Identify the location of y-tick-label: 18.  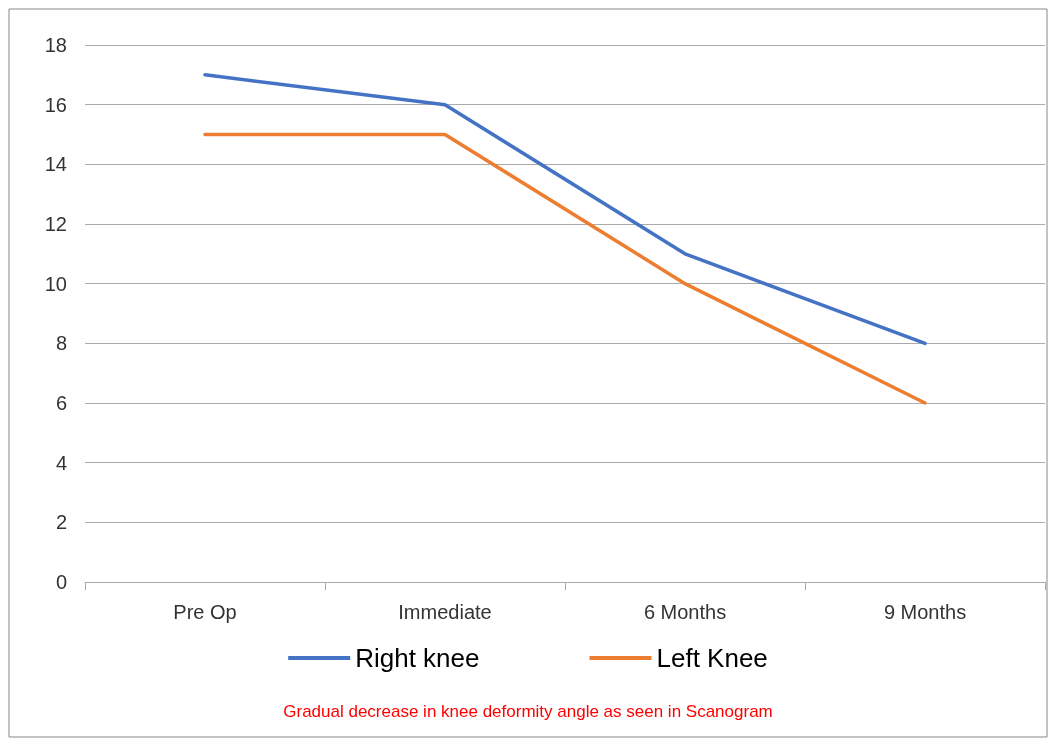
(55, 45).